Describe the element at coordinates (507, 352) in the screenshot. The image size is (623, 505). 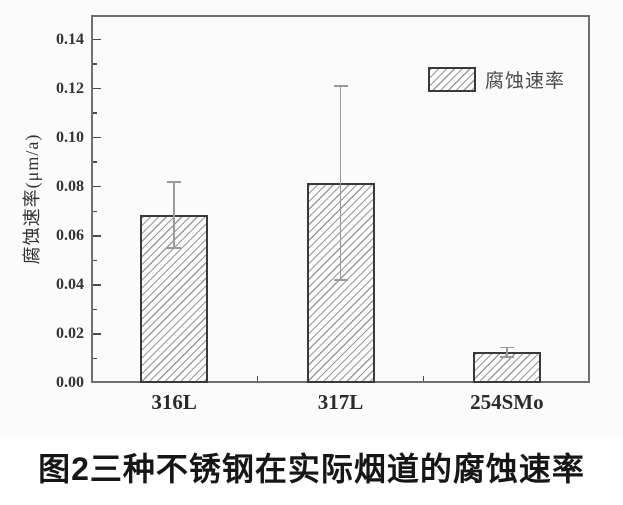
I see `error-bar-line-254SMo` at that location.